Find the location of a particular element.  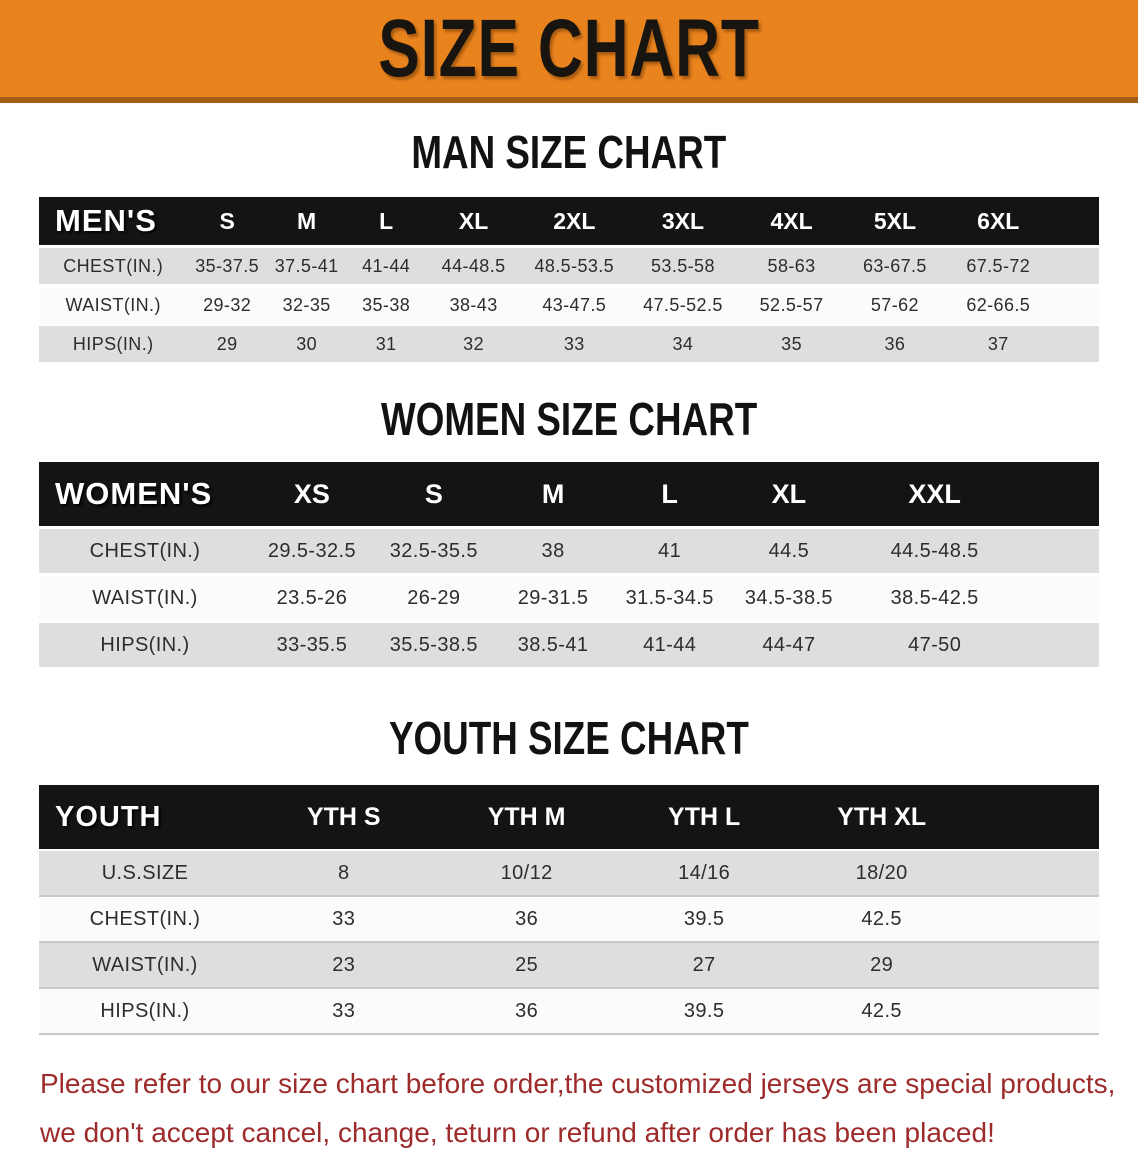

women-col-m: M is located at coordinates (553, 495).